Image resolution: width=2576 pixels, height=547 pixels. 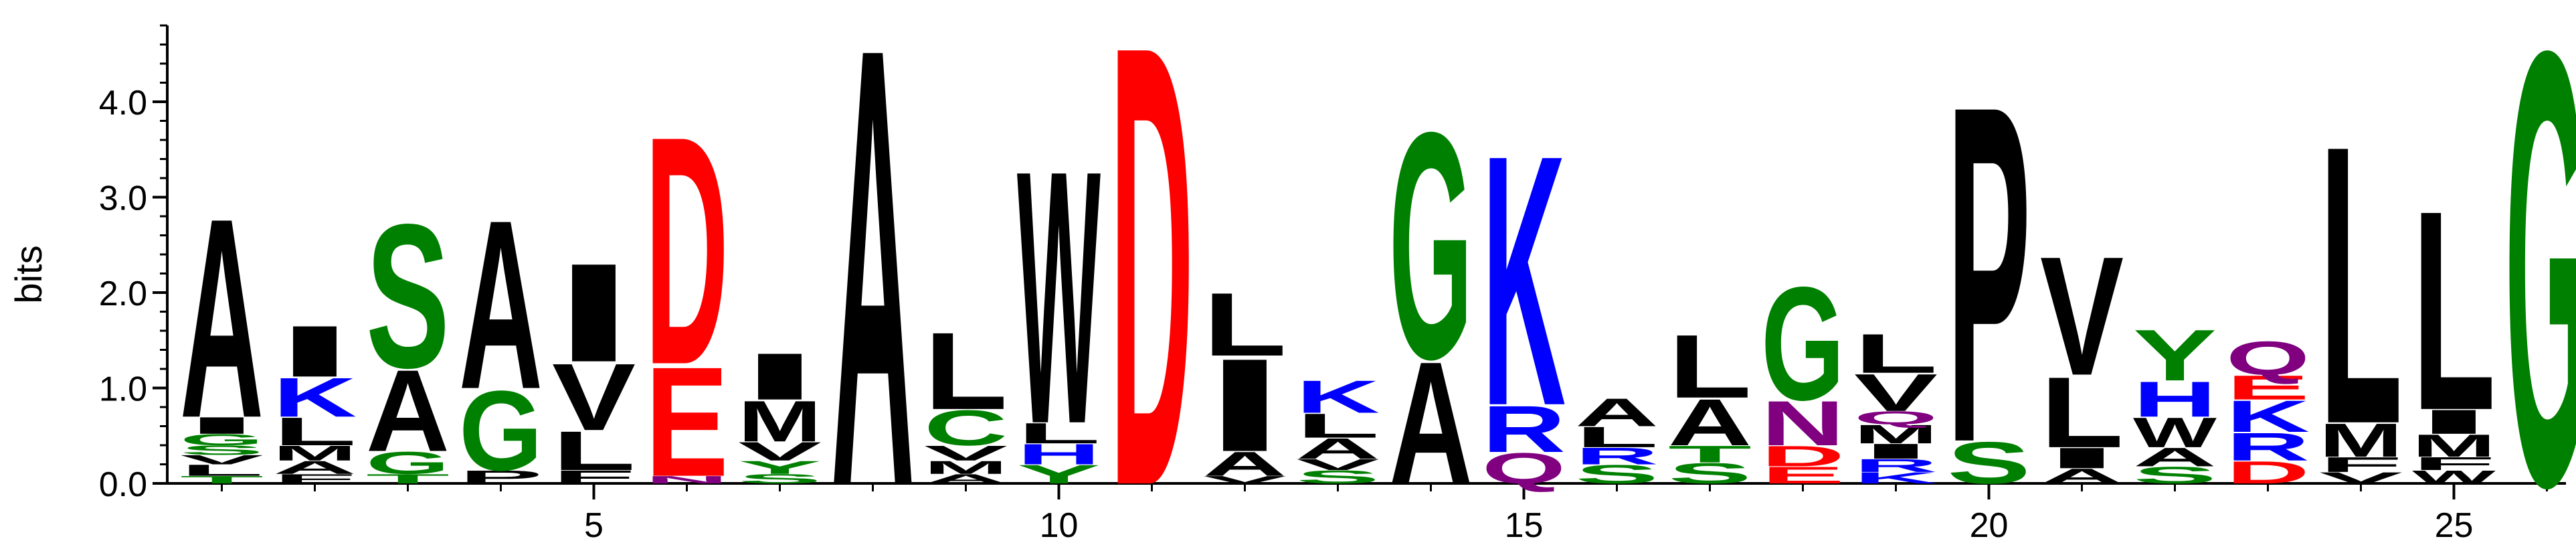 I want to click on x-tick-label: 15, so click(x=1524, y=525).